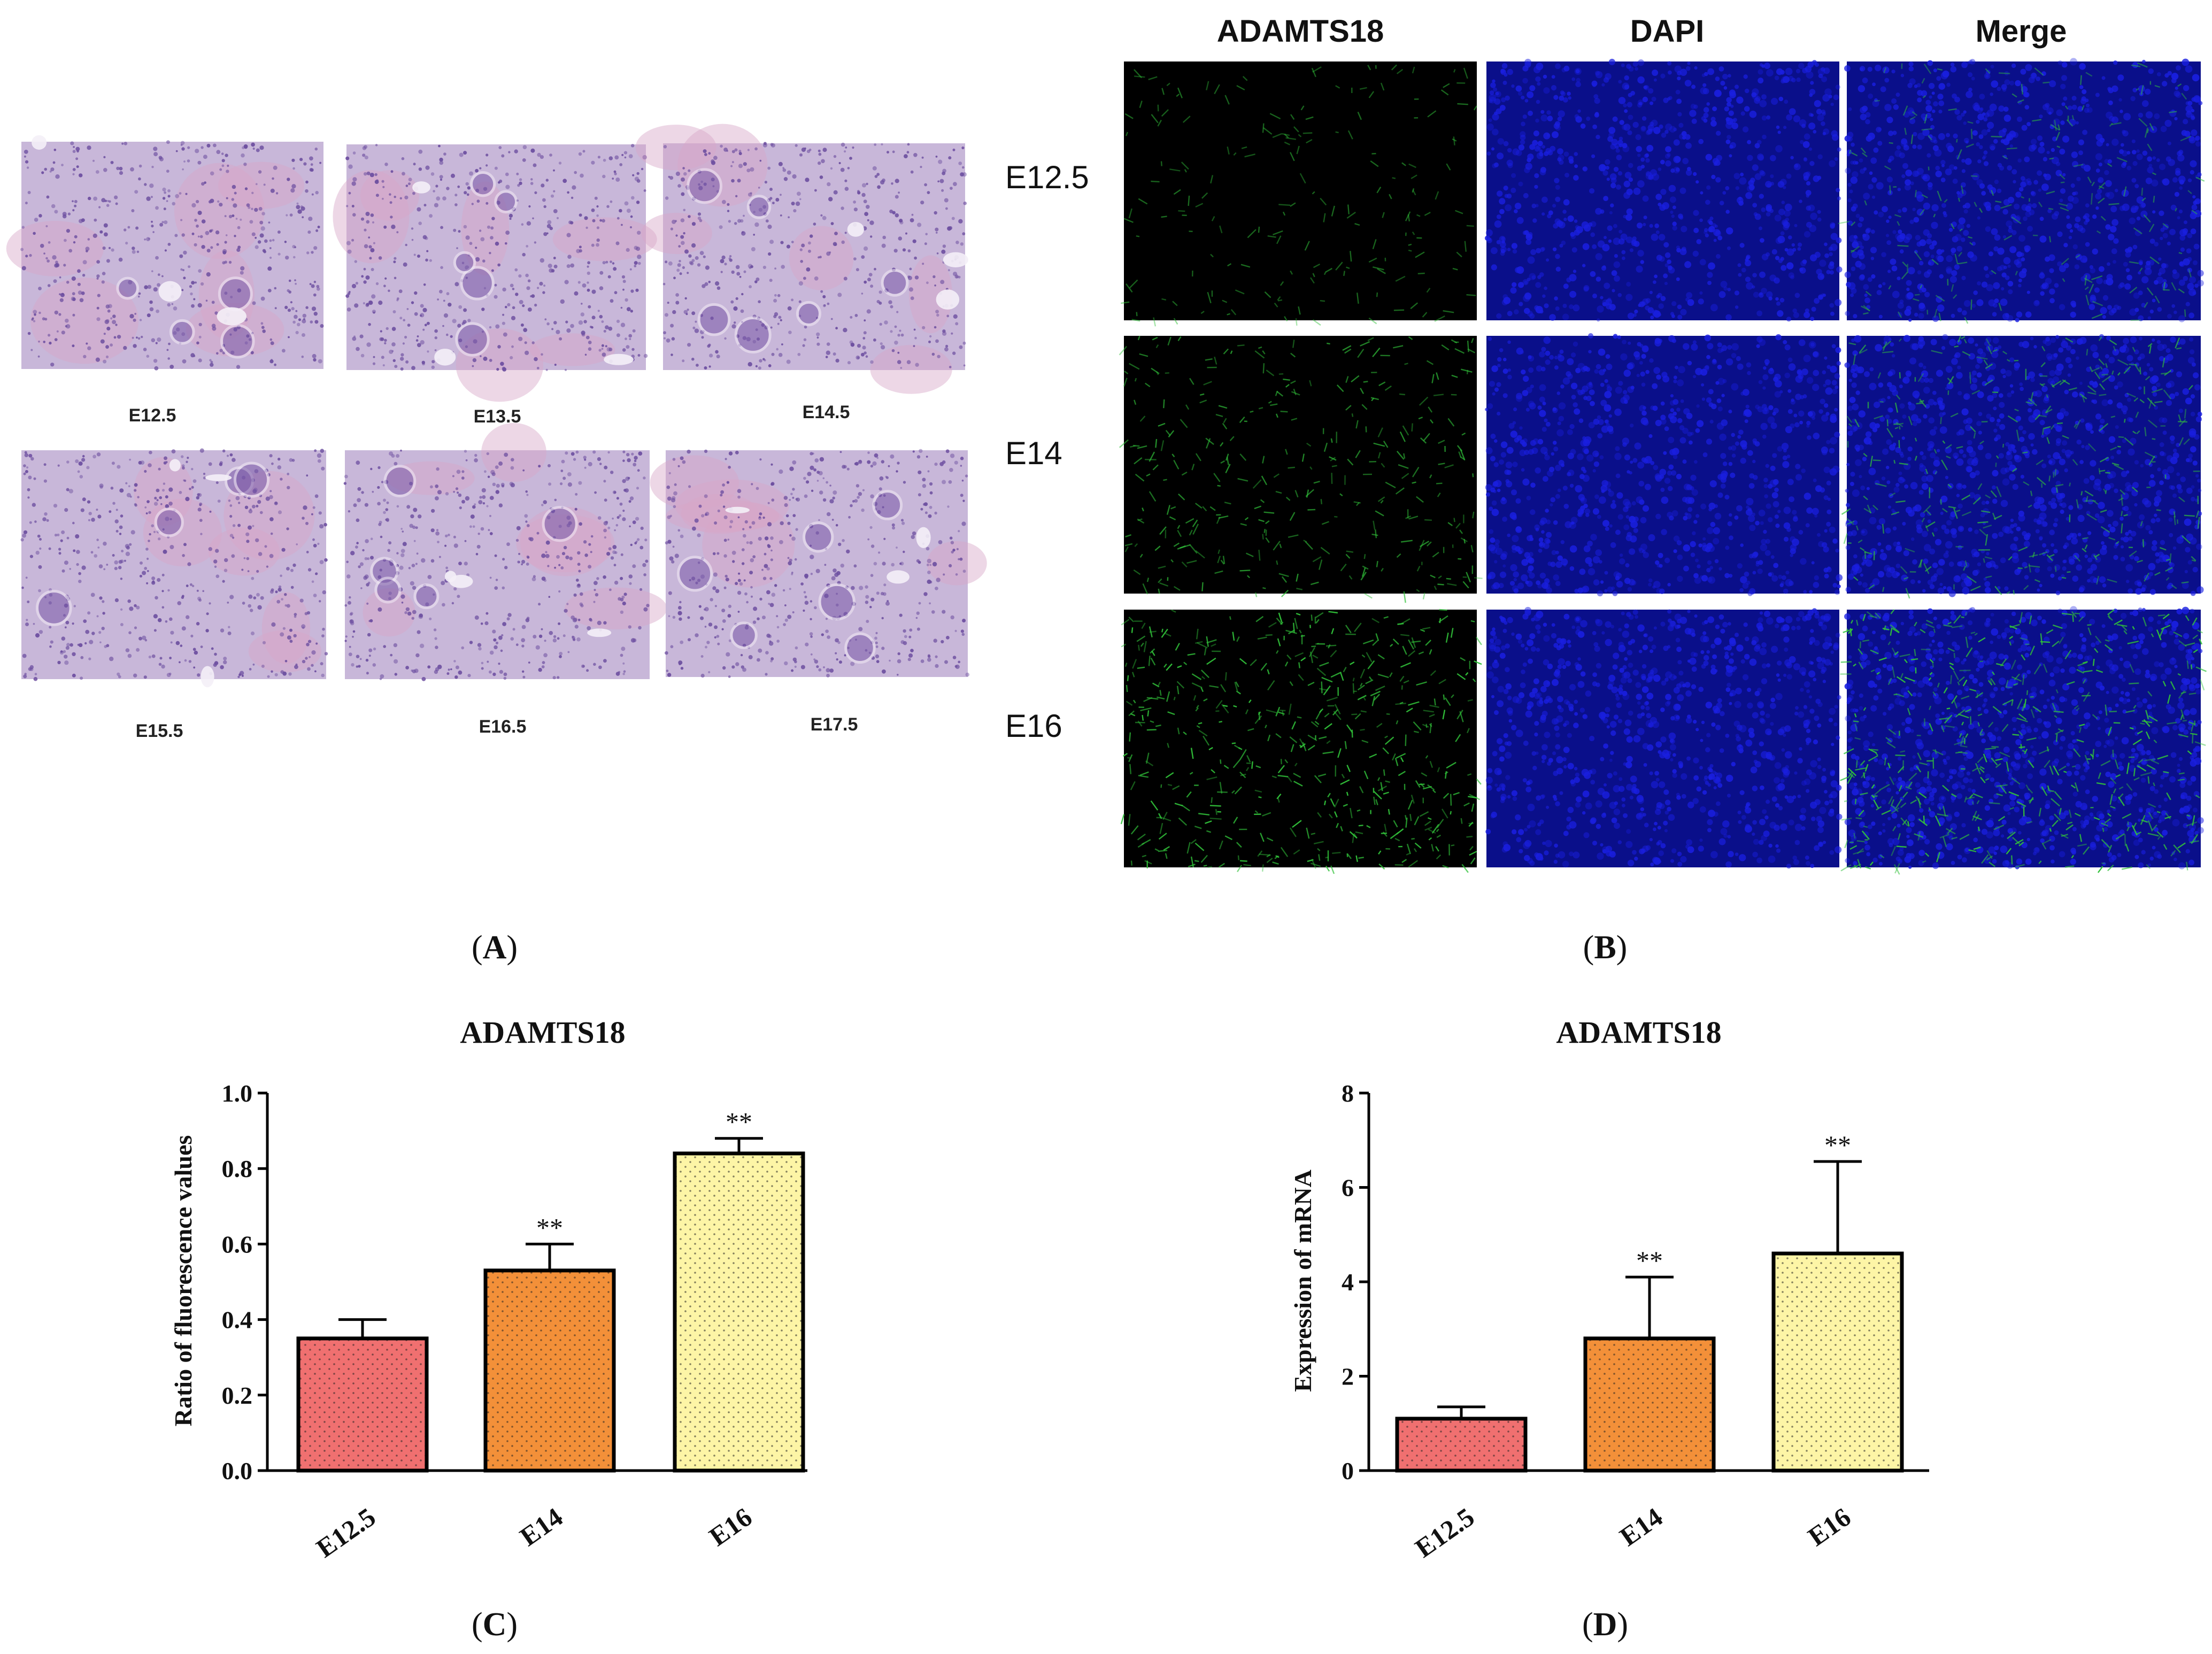 The height and width of the screenshot is (1654, 2212). I want to click on y-axis-label: Expression of mRNA, so click(1302, 1281).